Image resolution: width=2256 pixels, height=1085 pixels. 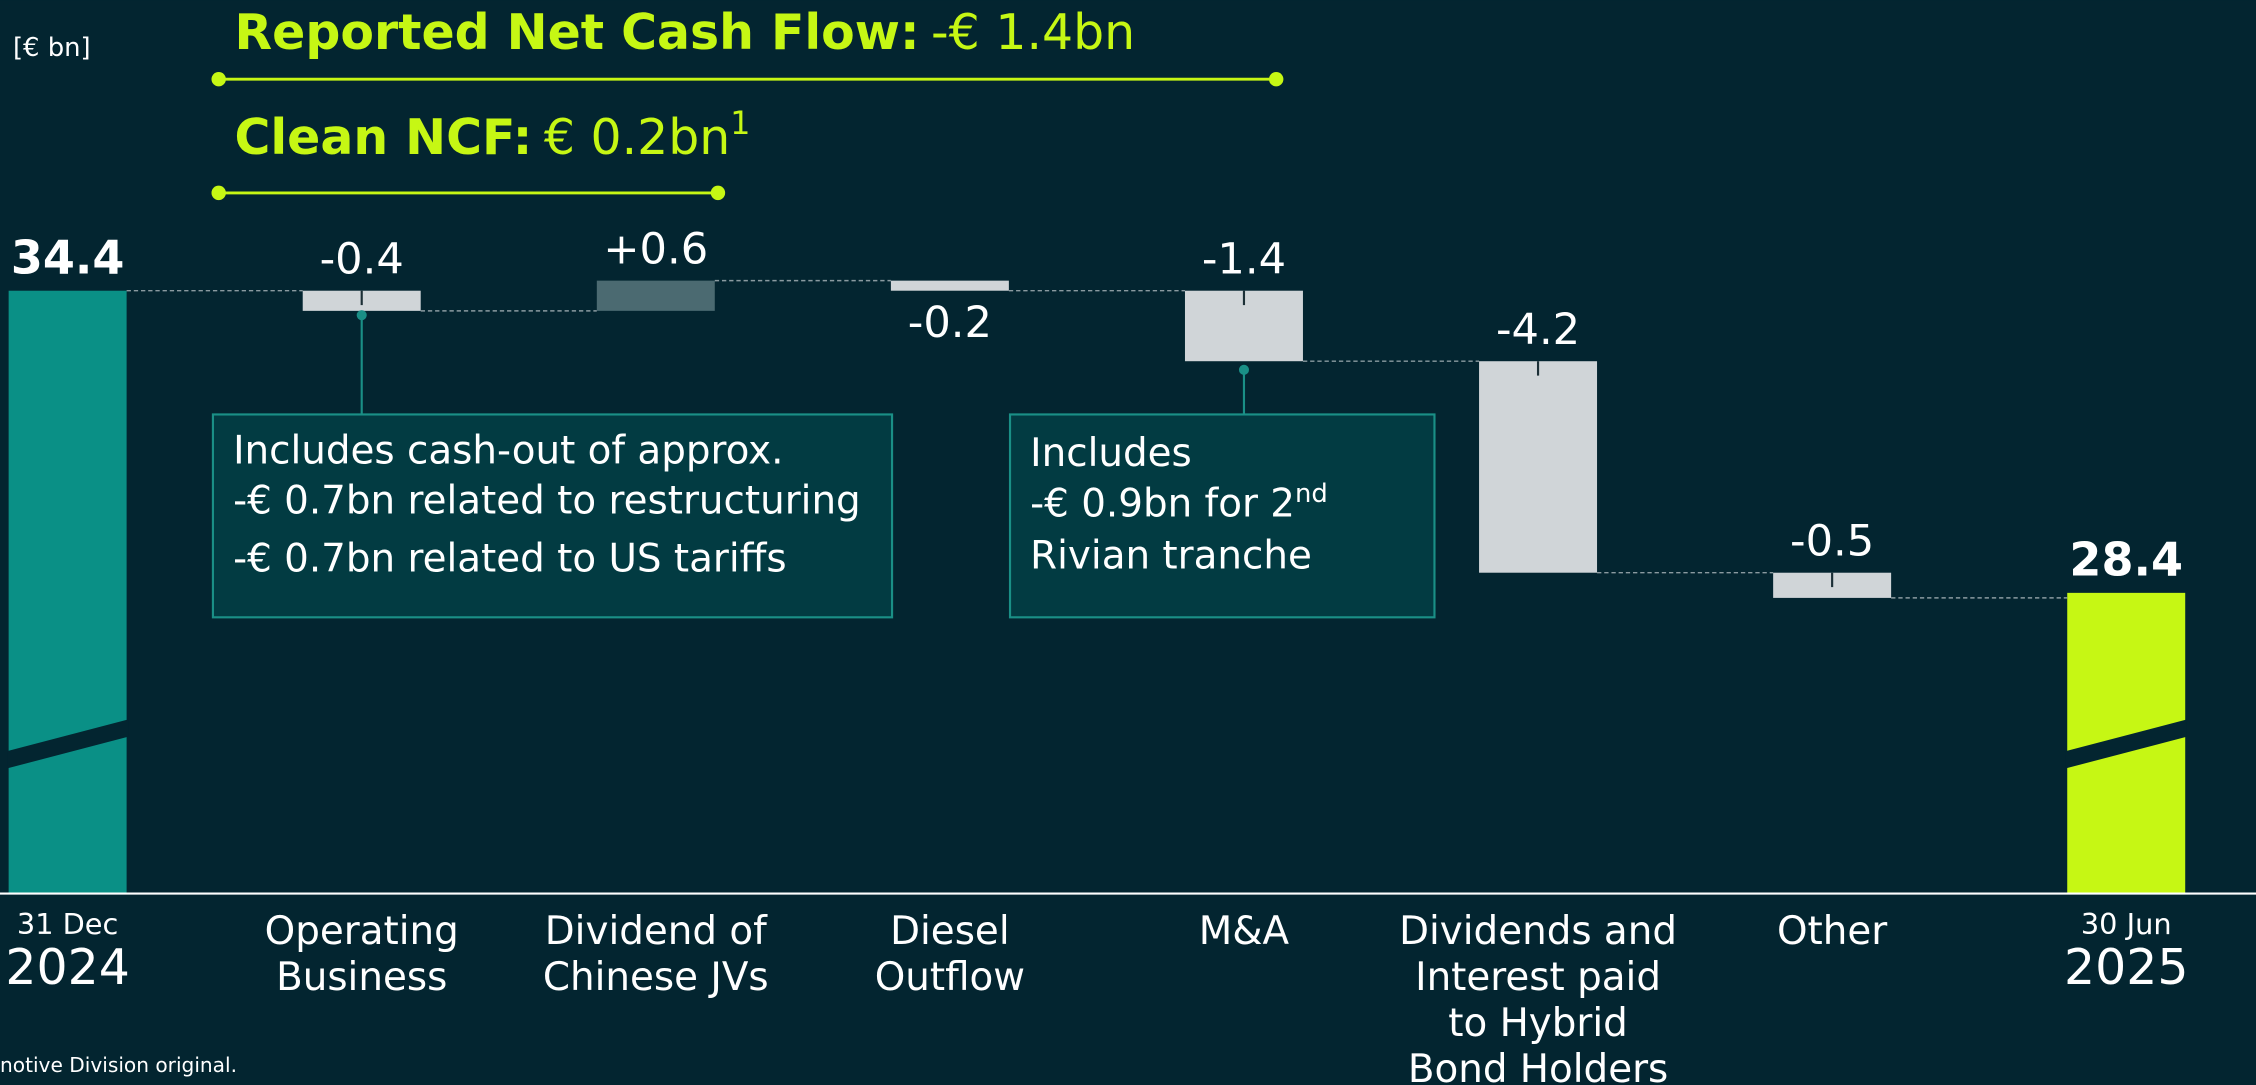 I want to click on clean-ncf-value: € 0.2bn, so click(x=637, y=137).